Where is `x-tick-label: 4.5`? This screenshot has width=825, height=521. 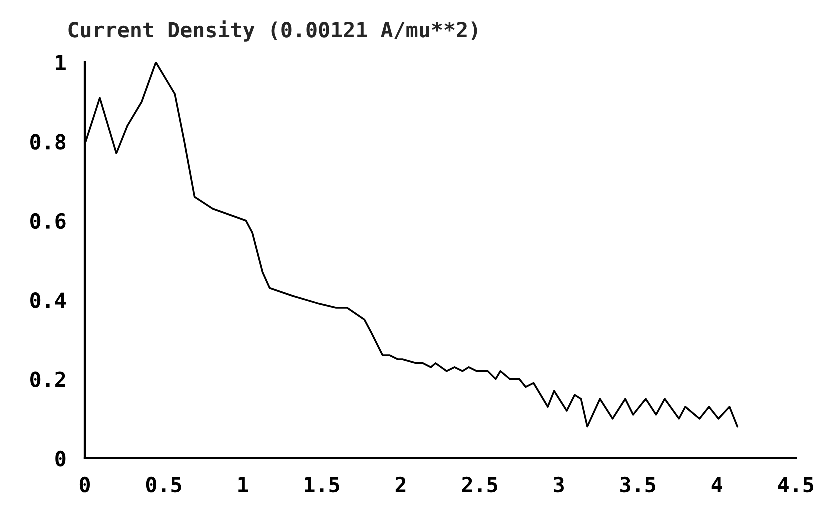 x-tick-label: 4.5 is located at coordinates (796, 485).